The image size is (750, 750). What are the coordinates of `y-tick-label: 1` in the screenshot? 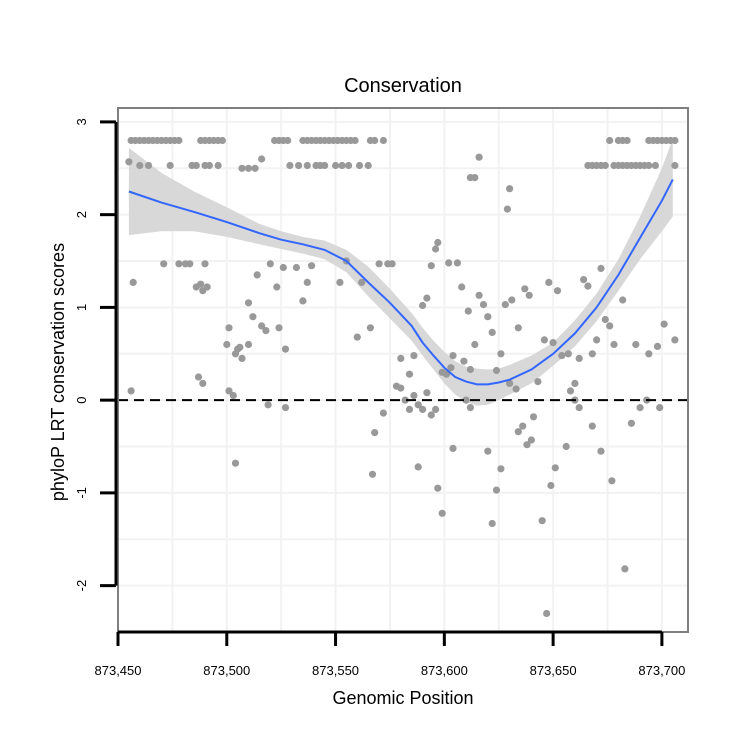 It's located at (81, 307).